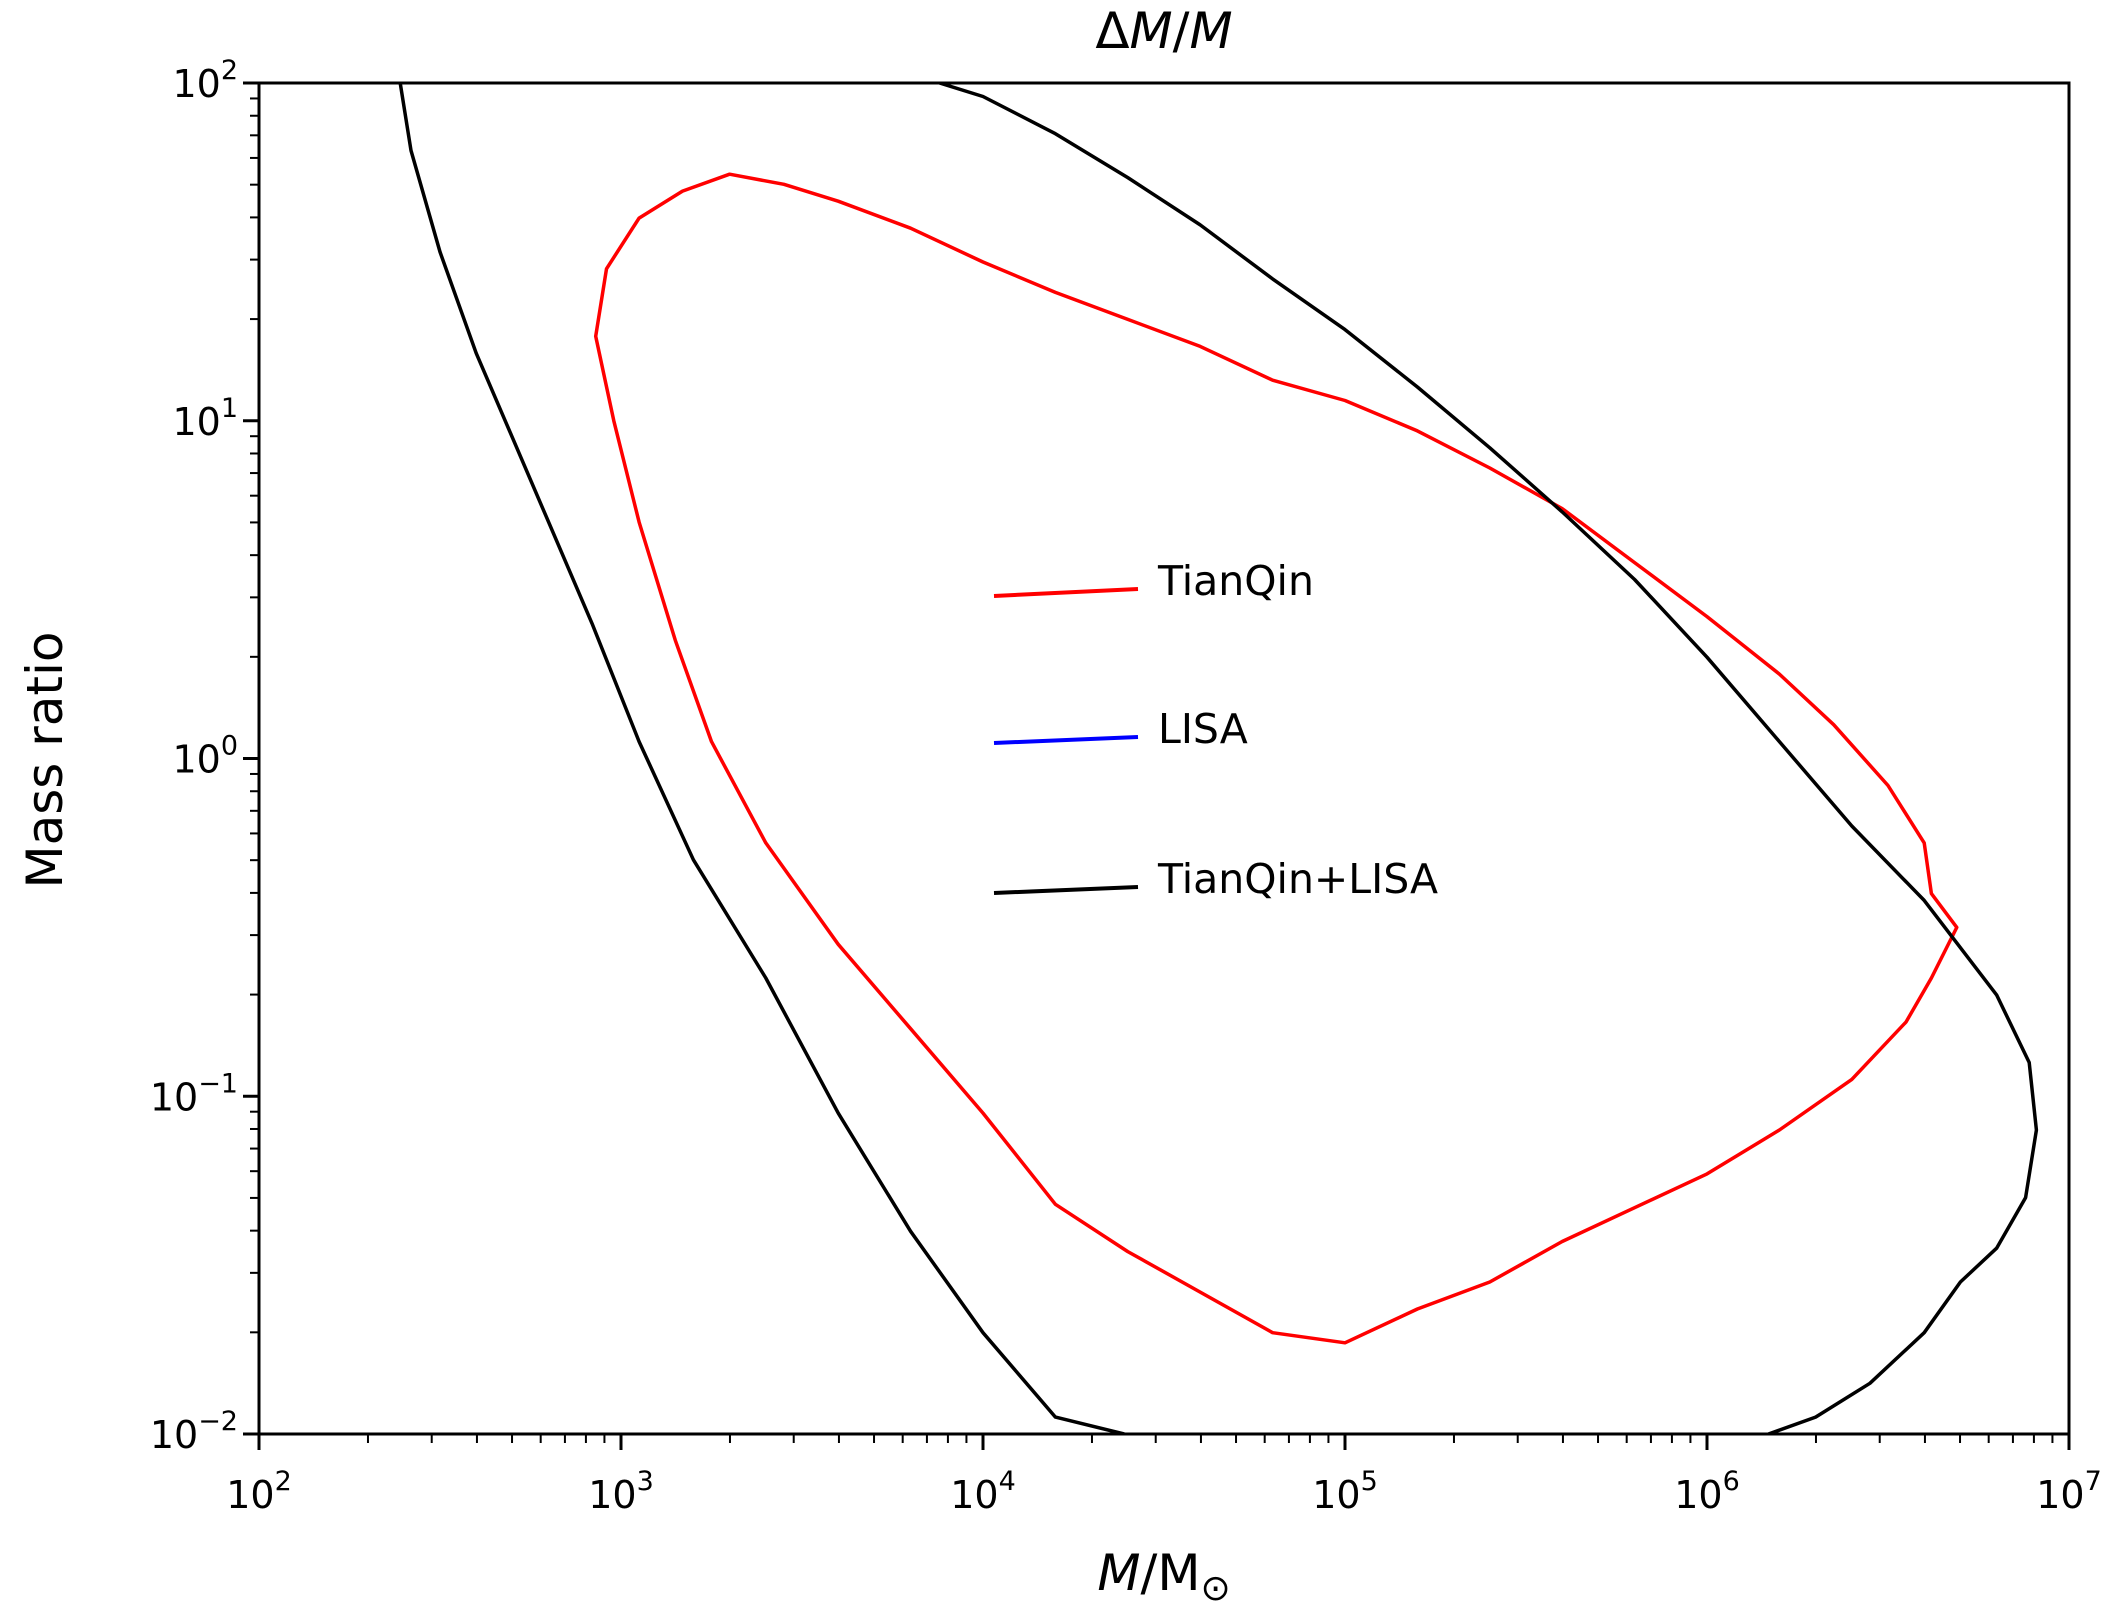 This screenshot has width=2118, height=1604. What do you see at coordinates (1235, 581) in the screenshot?
I see `legend-label-tianqin: TianQin` at bounding box center [1235, 581].